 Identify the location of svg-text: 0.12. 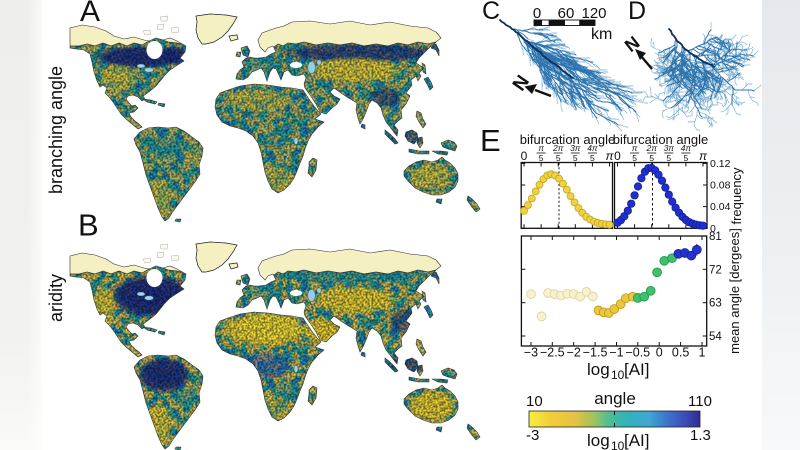
(720, 164).